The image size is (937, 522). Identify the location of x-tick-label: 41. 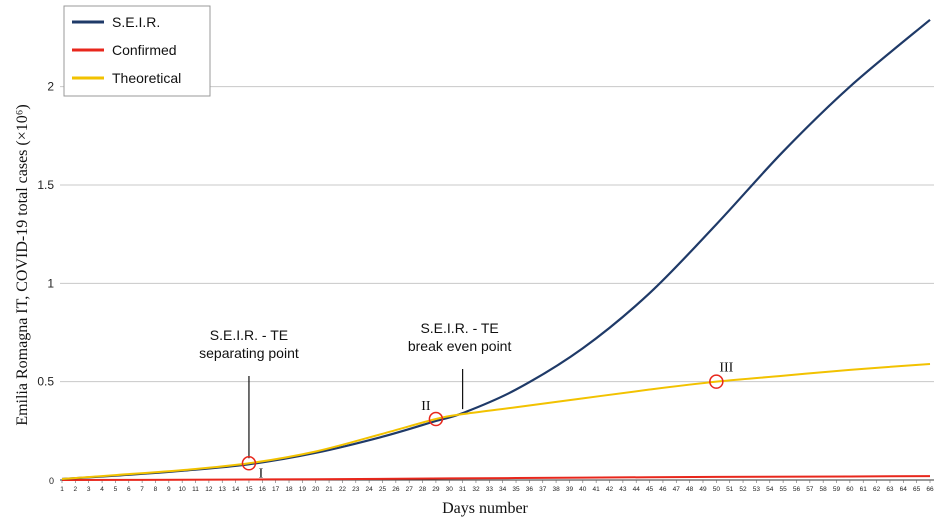
(597, 489).